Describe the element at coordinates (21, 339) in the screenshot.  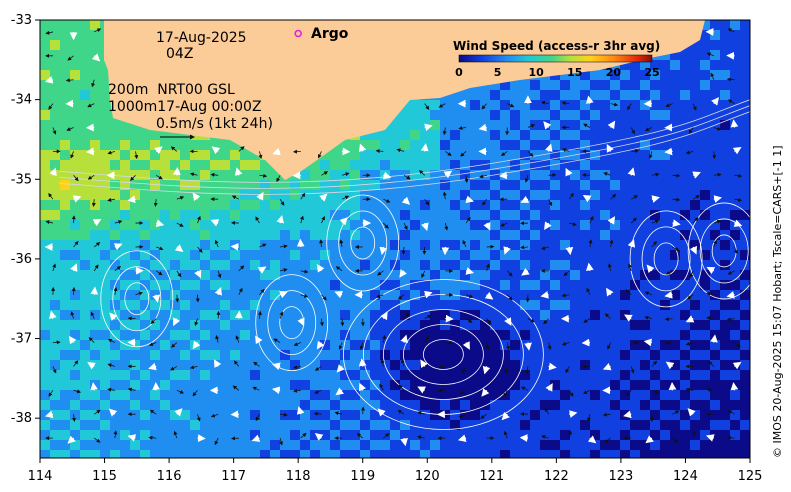
I see `y-tick-label: -37` at that location.